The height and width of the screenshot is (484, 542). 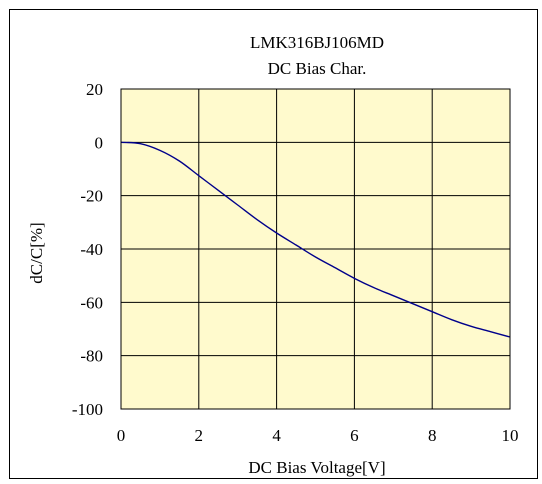 I want to click on x-tick-label: 0, so click(x=121, y=435).